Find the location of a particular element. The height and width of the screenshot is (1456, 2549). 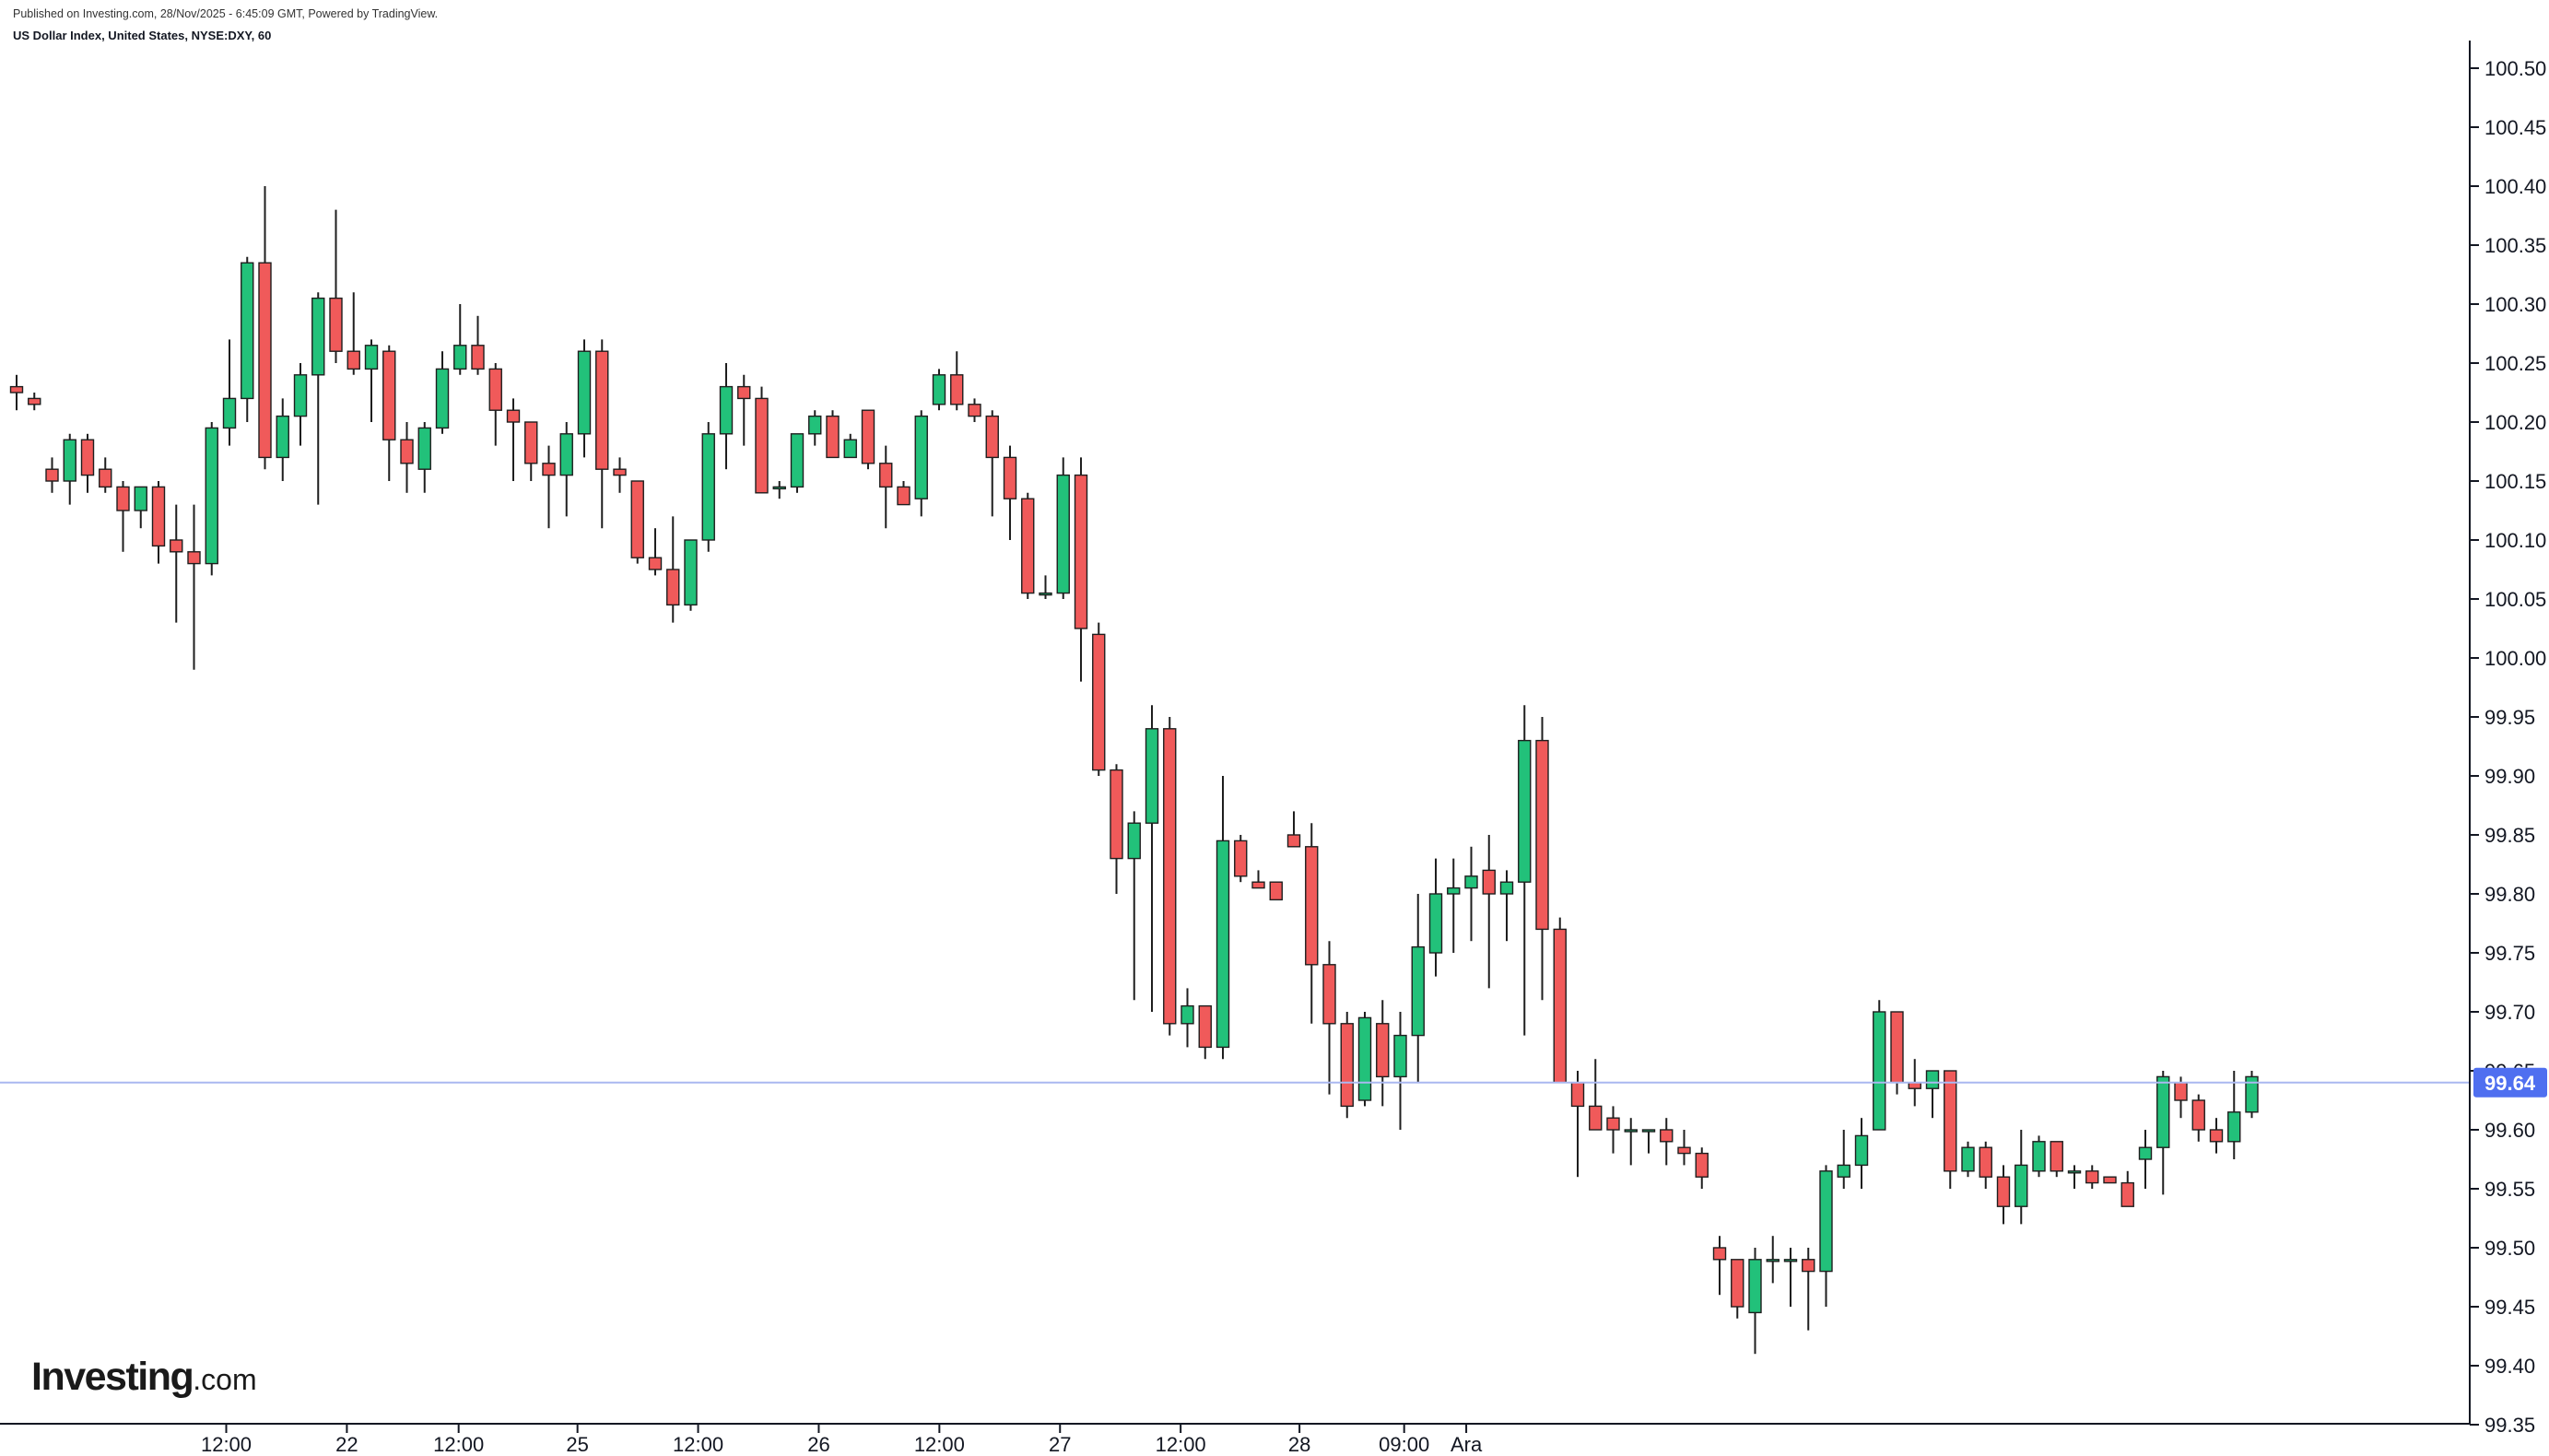

y-tick-label: 100.15 is located at coordinates (2515, 481).